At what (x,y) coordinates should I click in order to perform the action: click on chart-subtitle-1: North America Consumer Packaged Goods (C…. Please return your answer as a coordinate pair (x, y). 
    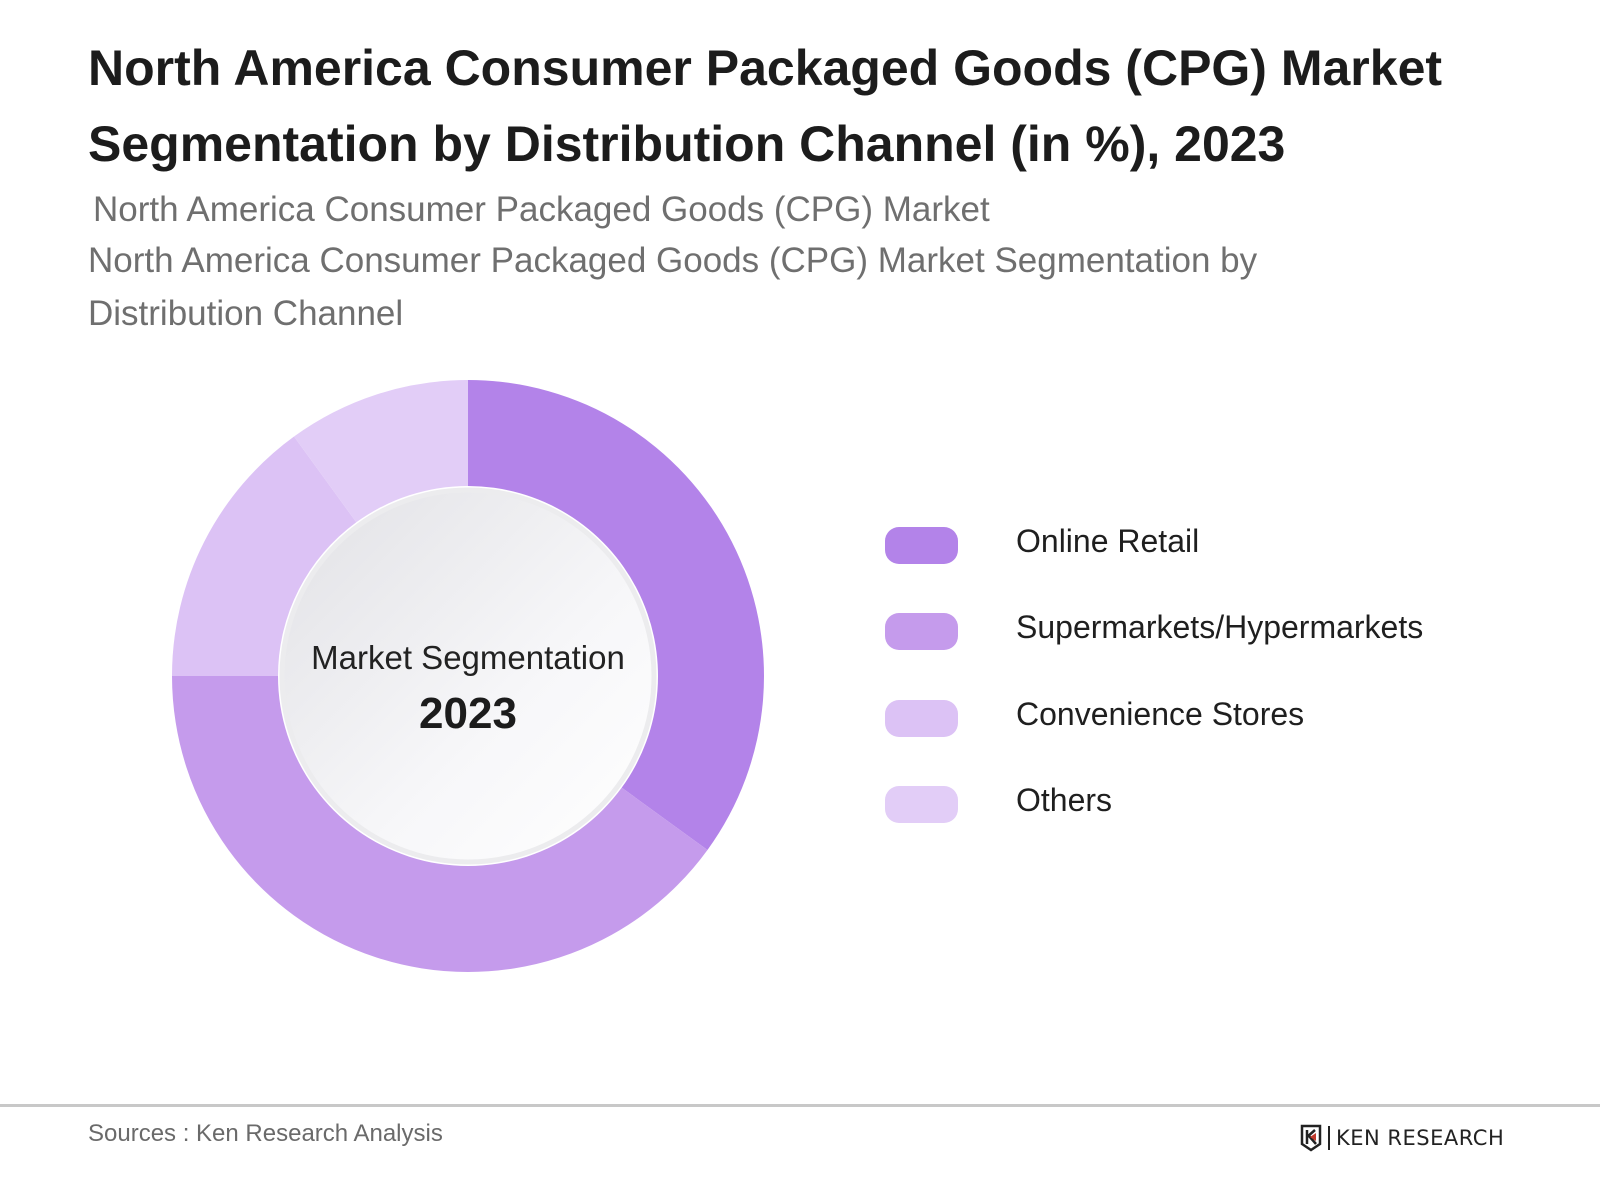
    Looking at the image, I should click on (541, 209).